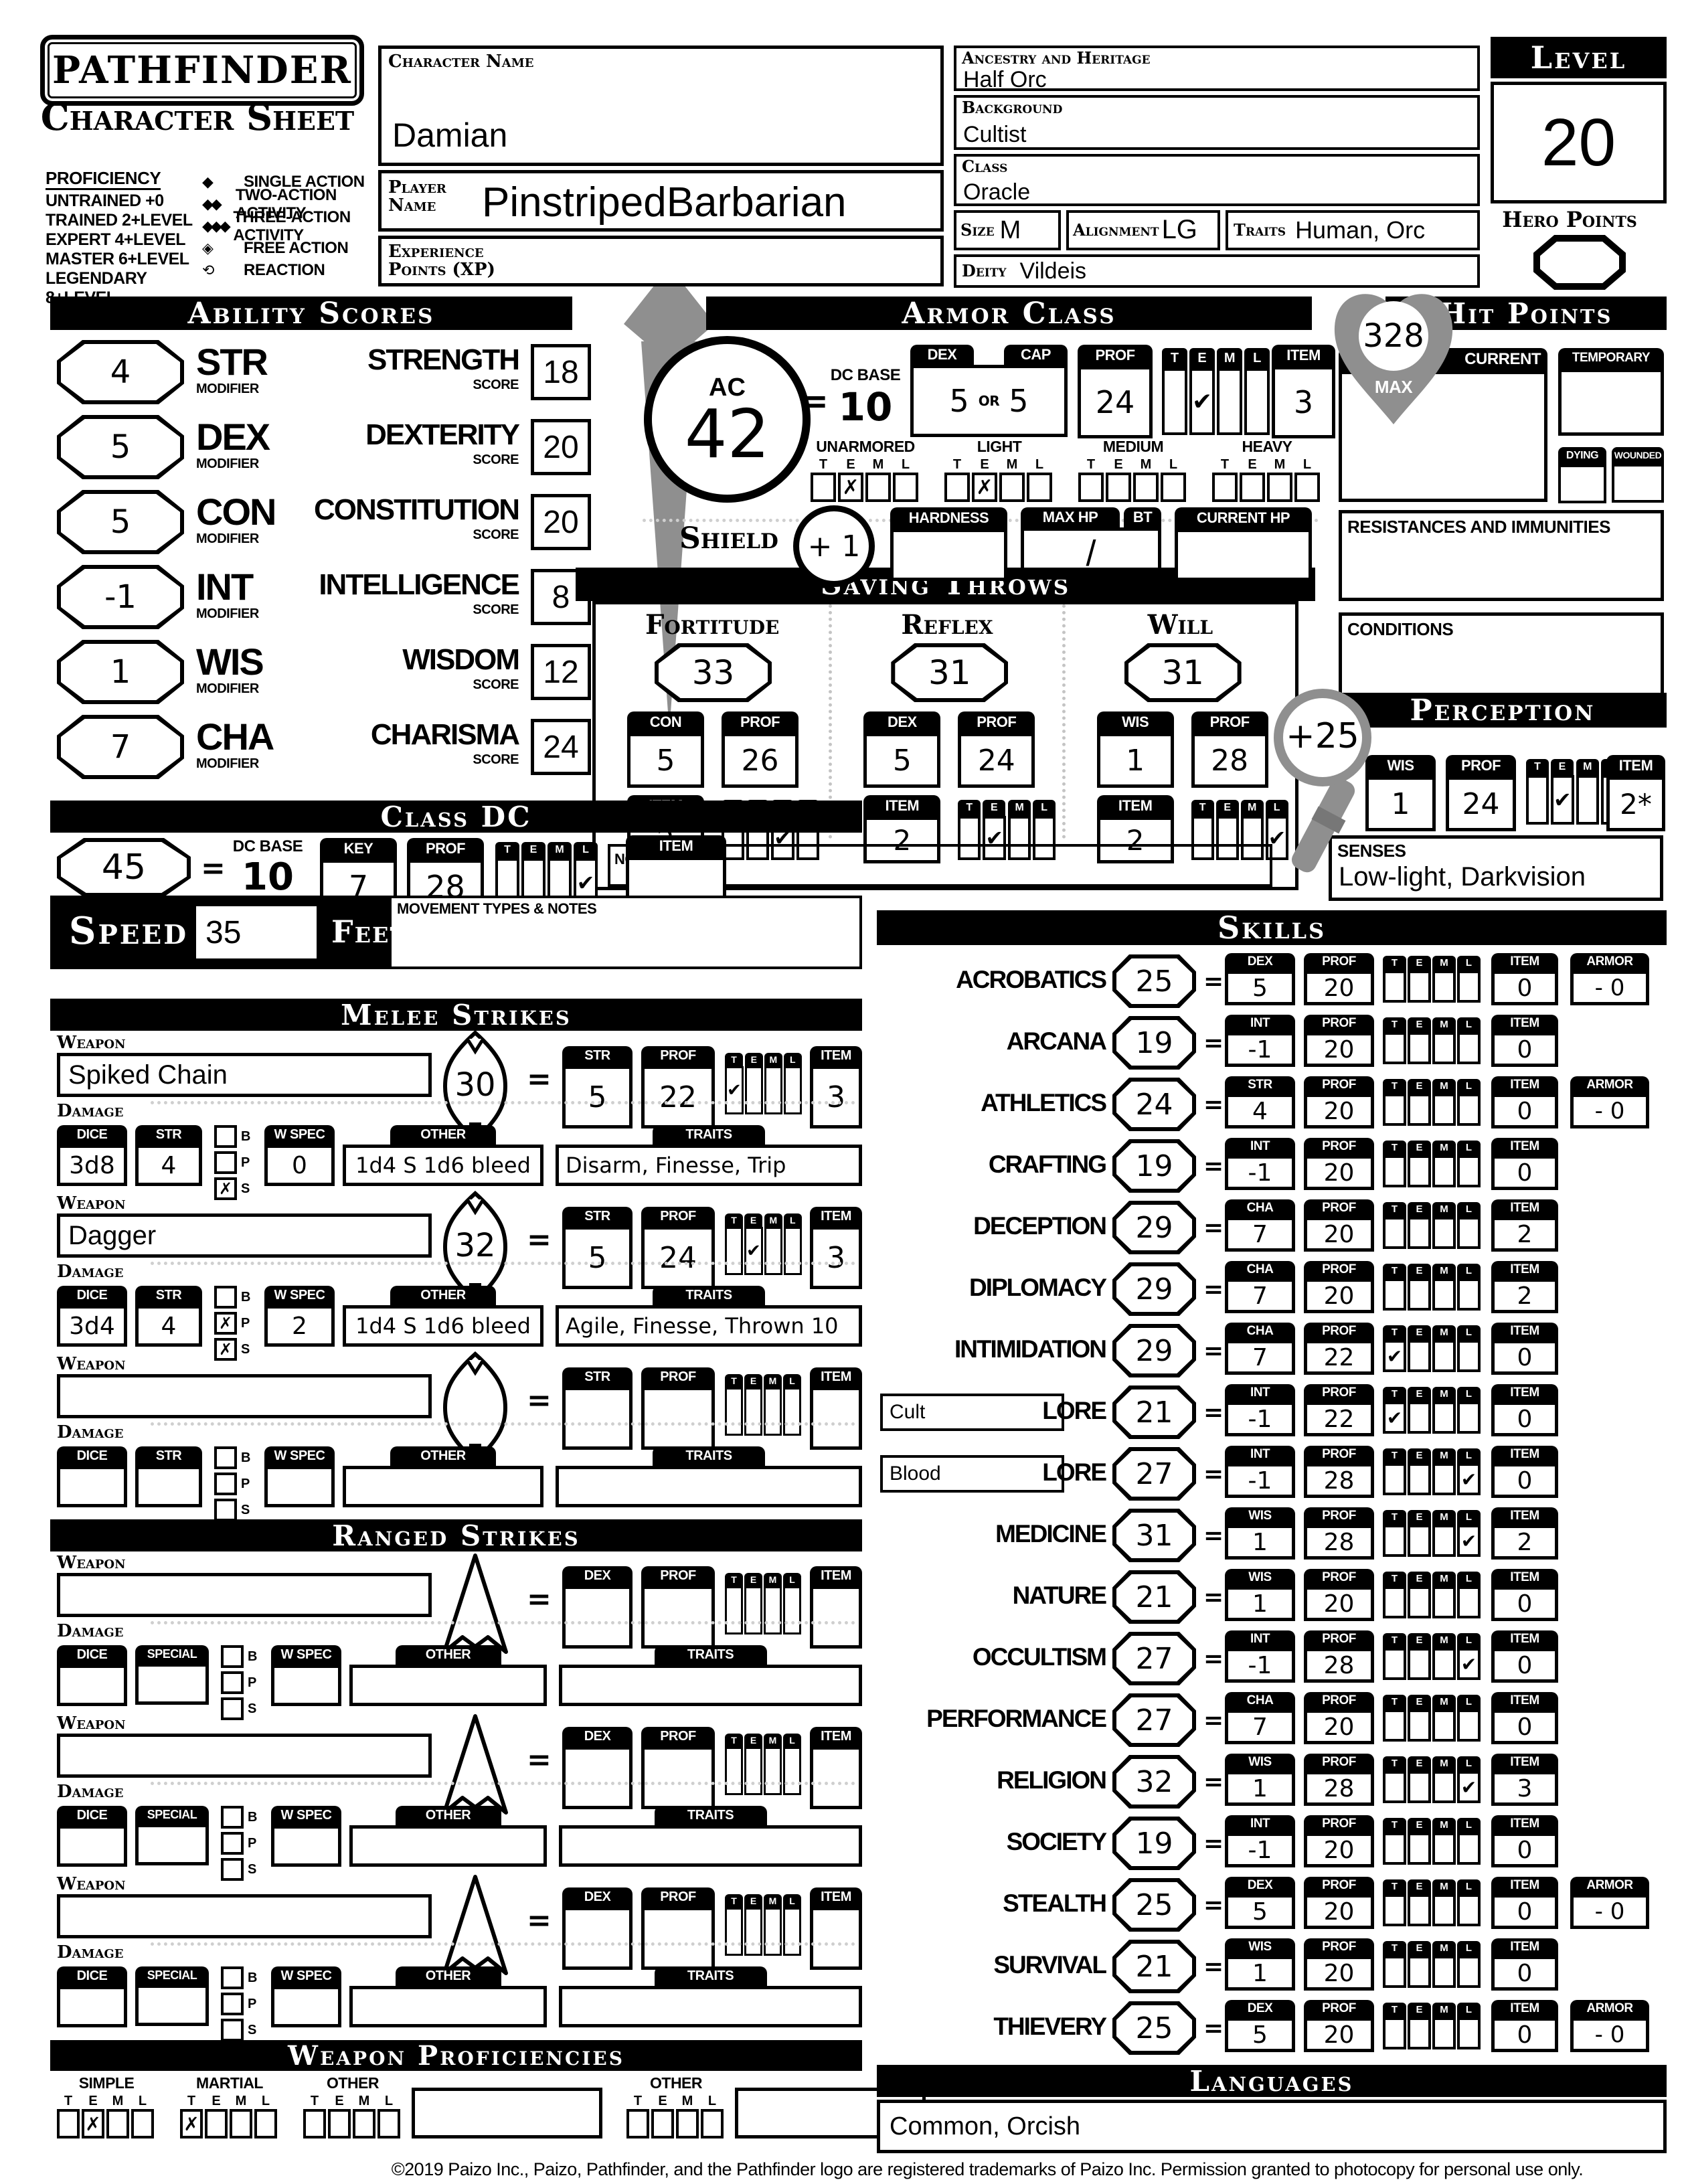 The width and height of the screenshot is (1682, 2184). Describe the element at coordinates (950, 672) in the screenshot. I see `save-total: 31` at that location.